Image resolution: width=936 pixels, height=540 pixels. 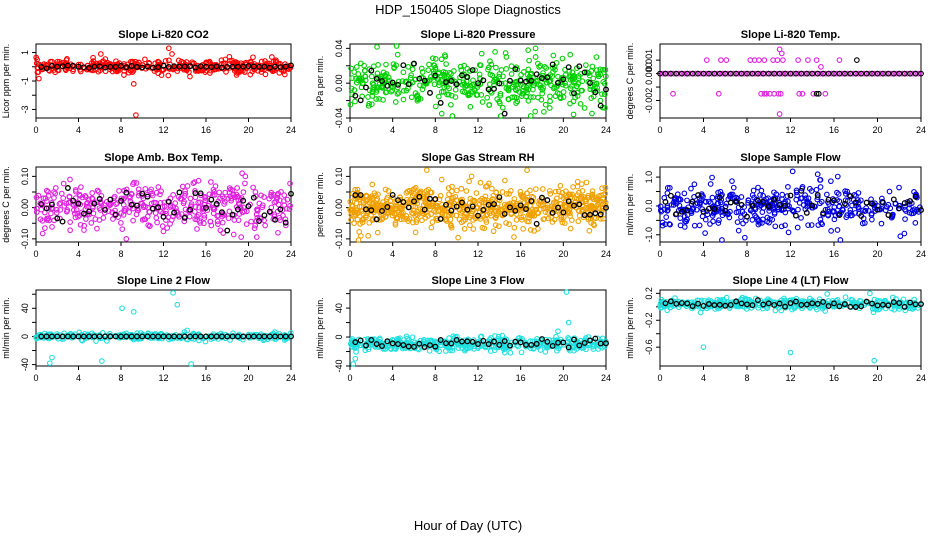 I want to click on data-points, so click(x=790, y=205).